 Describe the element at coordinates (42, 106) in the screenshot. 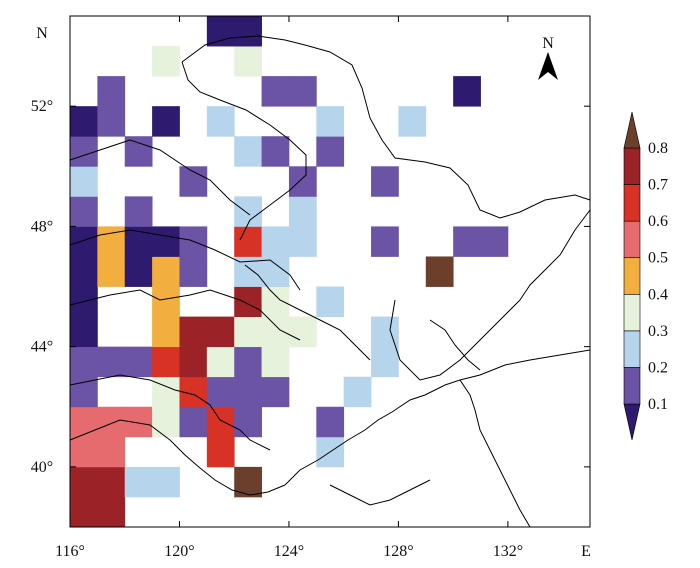

I see `y-tick-label: 52°` at that location.